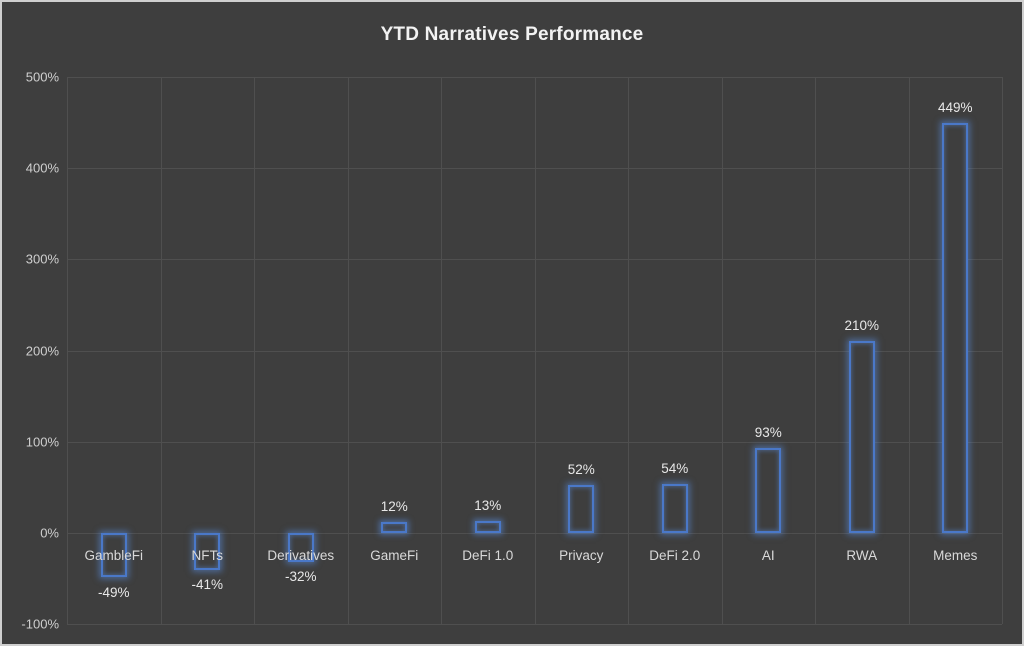 The image size is (1024, 646). What do you see at coordinates (42, 168) in the screenshot?
I see `y-tick-label: 400%` at bounding box center [42, 168].